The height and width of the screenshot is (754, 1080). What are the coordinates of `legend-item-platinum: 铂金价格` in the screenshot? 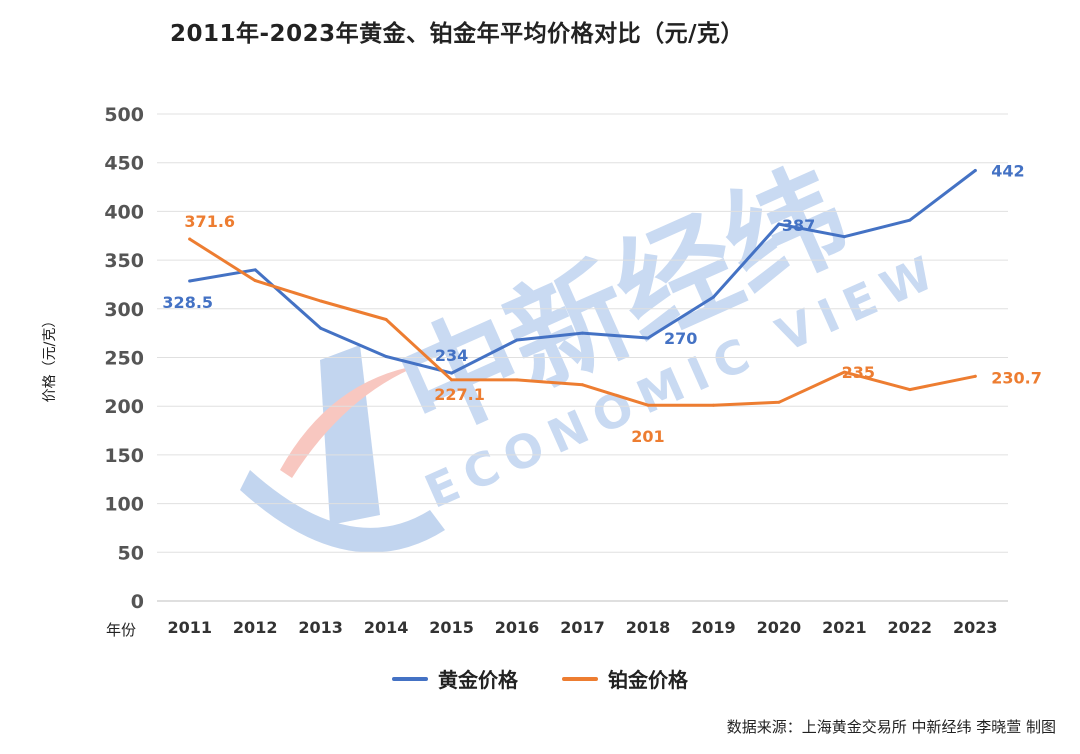 It's located at (625, 678).